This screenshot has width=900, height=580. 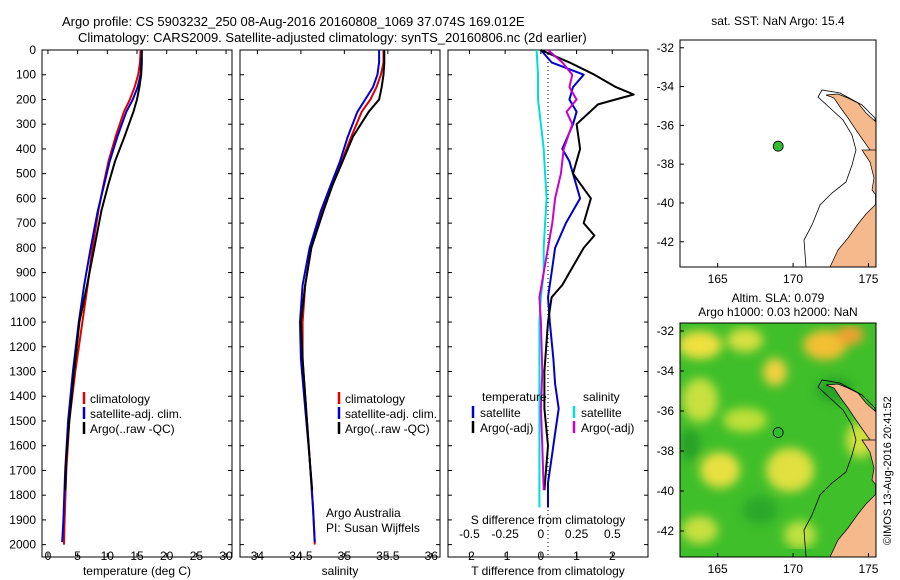 I want to click on difference-x-axis: -2-1012, so click(x=540, y=306).